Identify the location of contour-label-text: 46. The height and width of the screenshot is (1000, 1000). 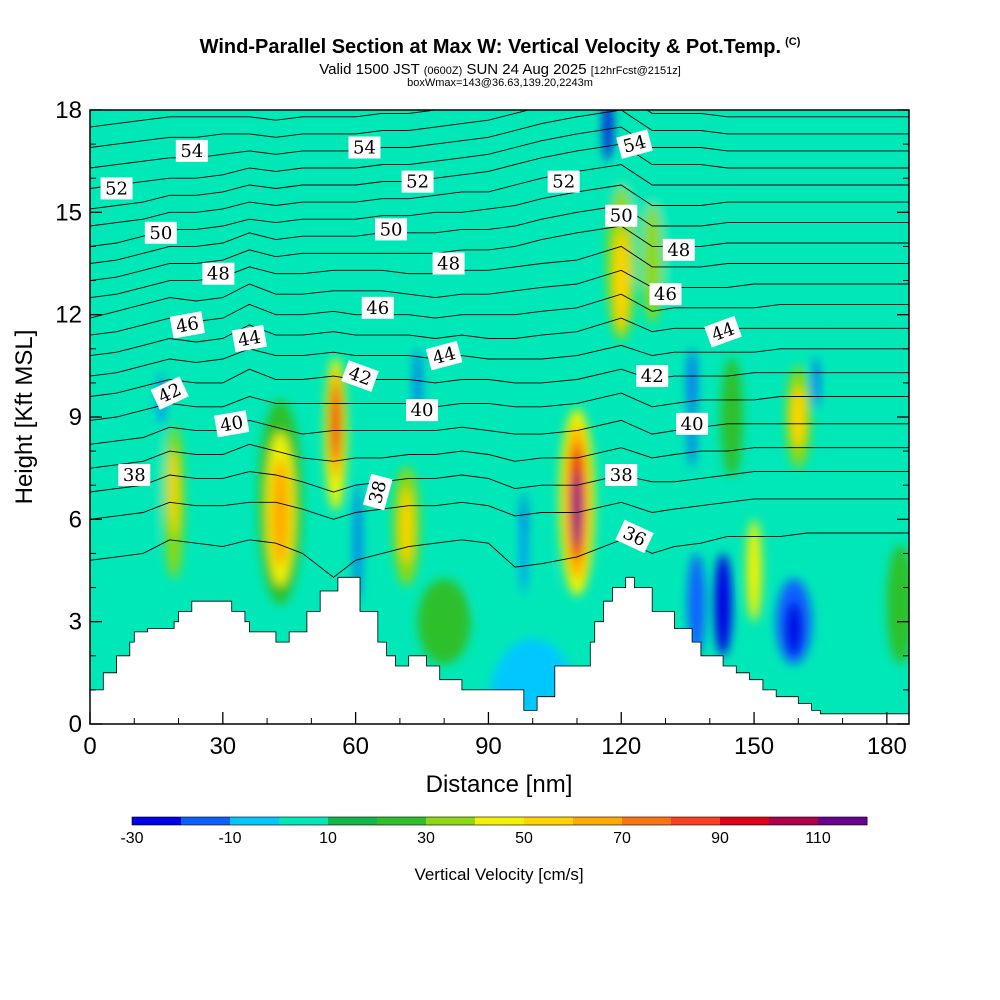
(377, 308).